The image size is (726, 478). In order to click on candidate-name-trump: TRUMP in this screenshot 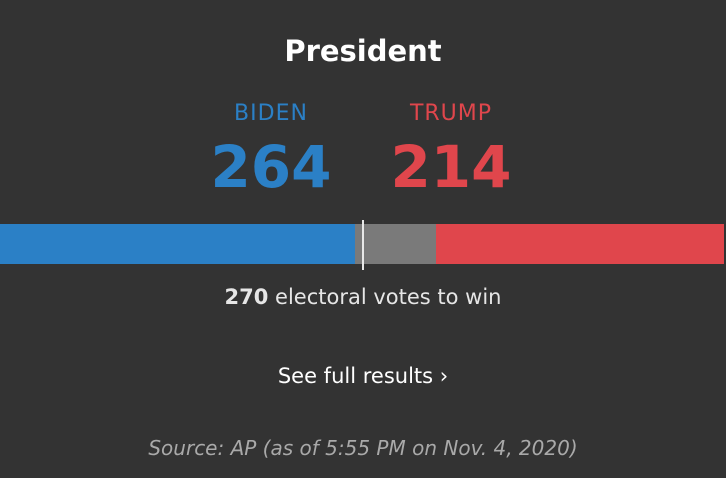, I will do `click(451, 113)`.